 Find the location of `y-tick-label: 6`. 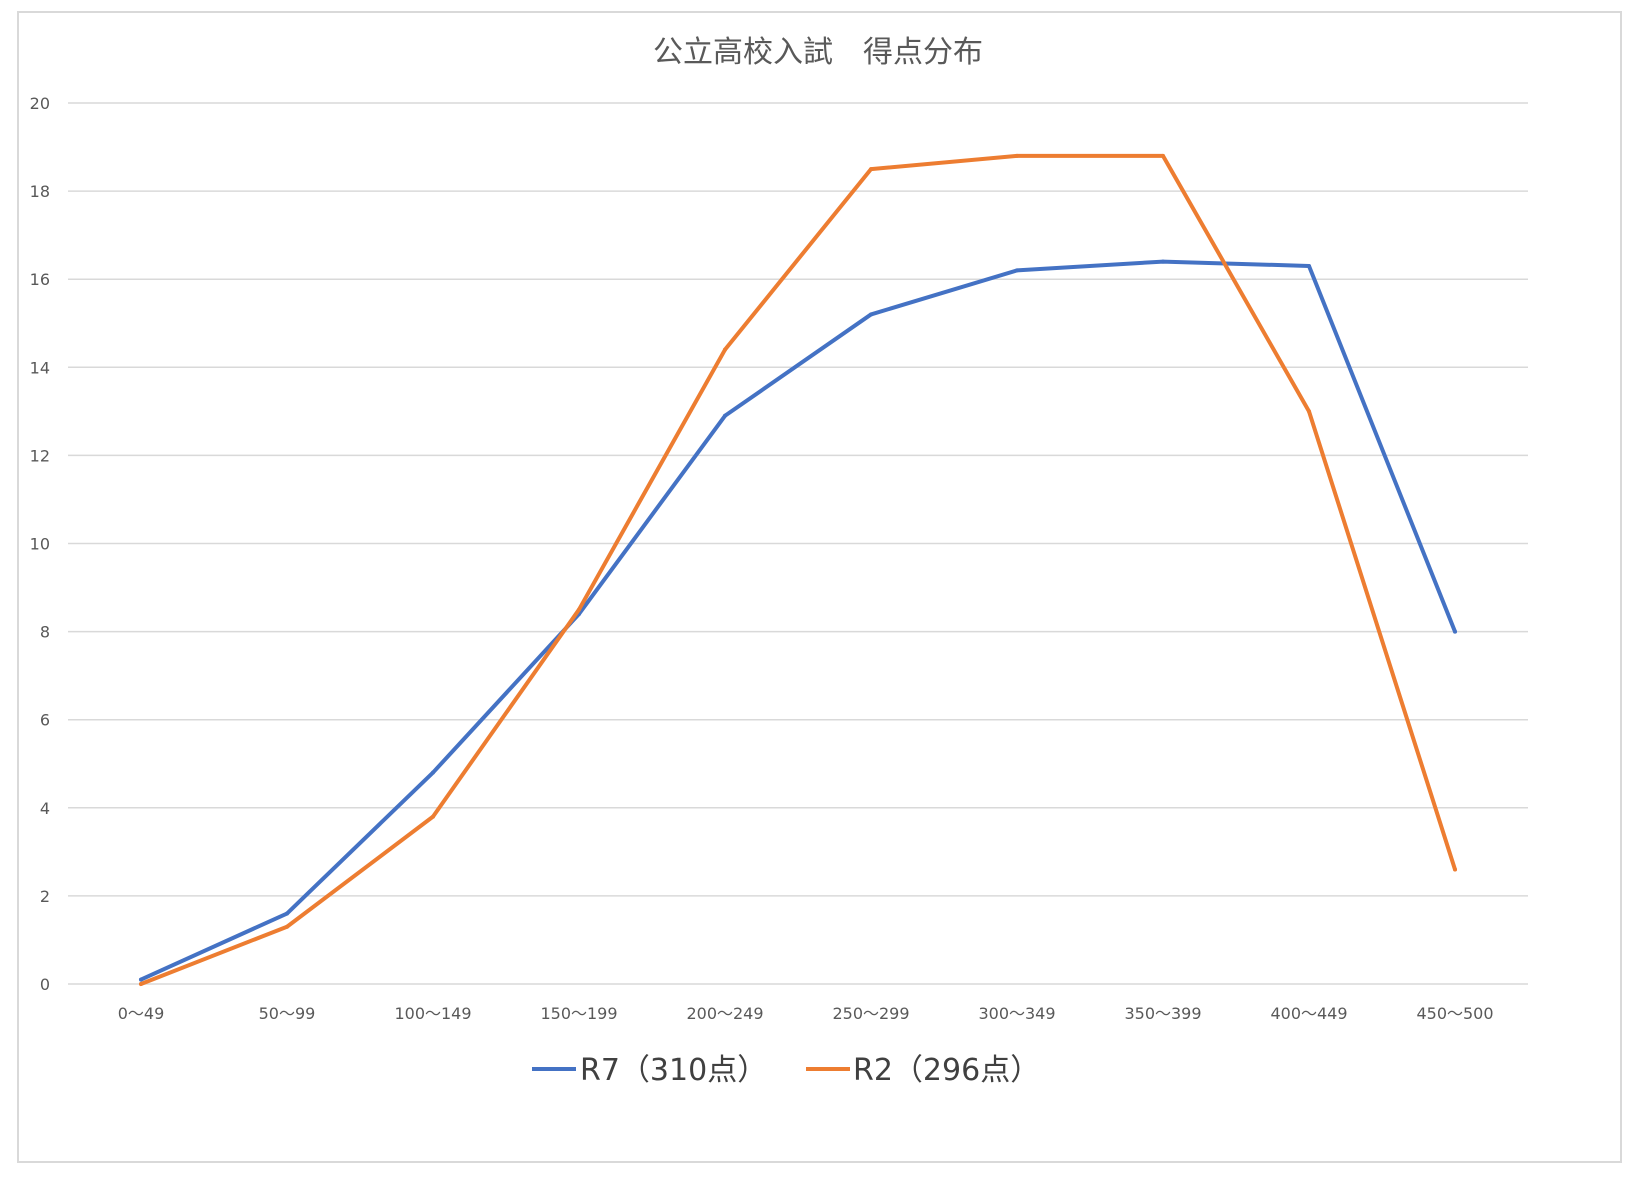

y-tick-label: 6 is located at coordinates (45, 720).